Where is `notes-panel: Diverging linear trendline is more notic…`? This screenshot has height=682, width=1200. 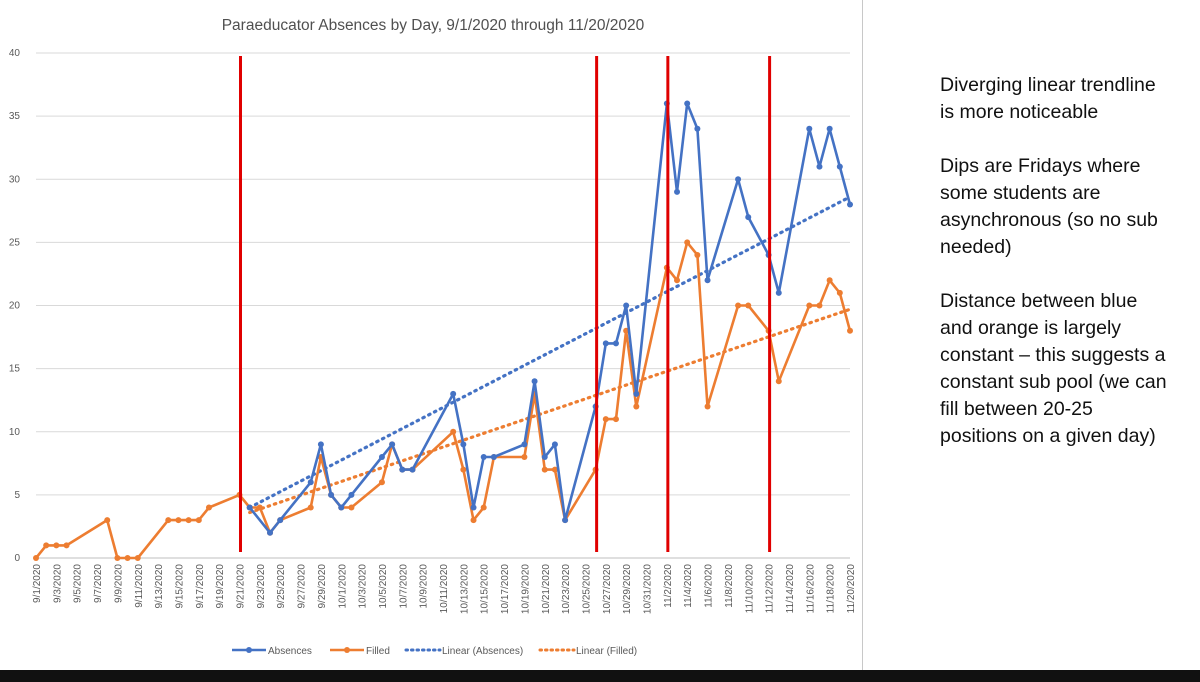 notes-panel: Diverging linear trendline is more notic… is located at coordinates (1055, 274).